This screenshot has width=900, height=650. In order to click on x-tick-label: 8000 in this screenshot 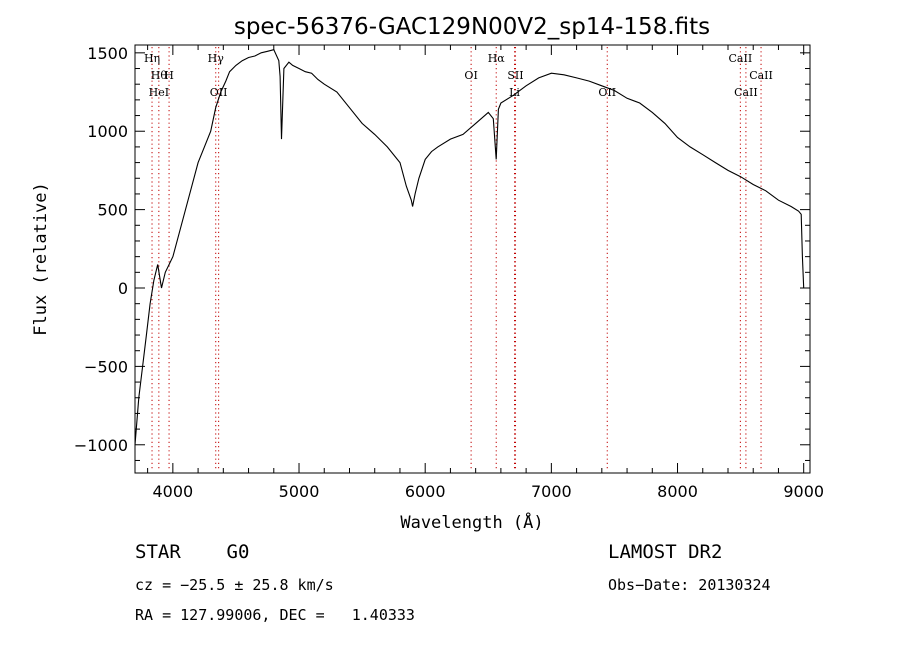, I will do `click(677, 491)`.